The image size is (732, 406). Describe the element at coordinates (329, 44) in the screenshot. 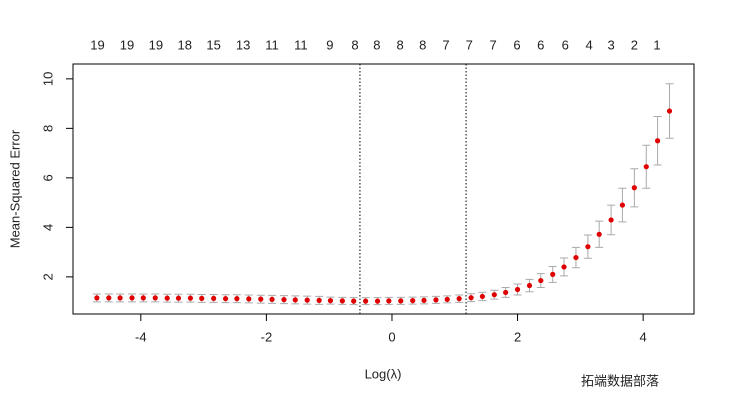

I see `top-tick-label: 9` at that location.